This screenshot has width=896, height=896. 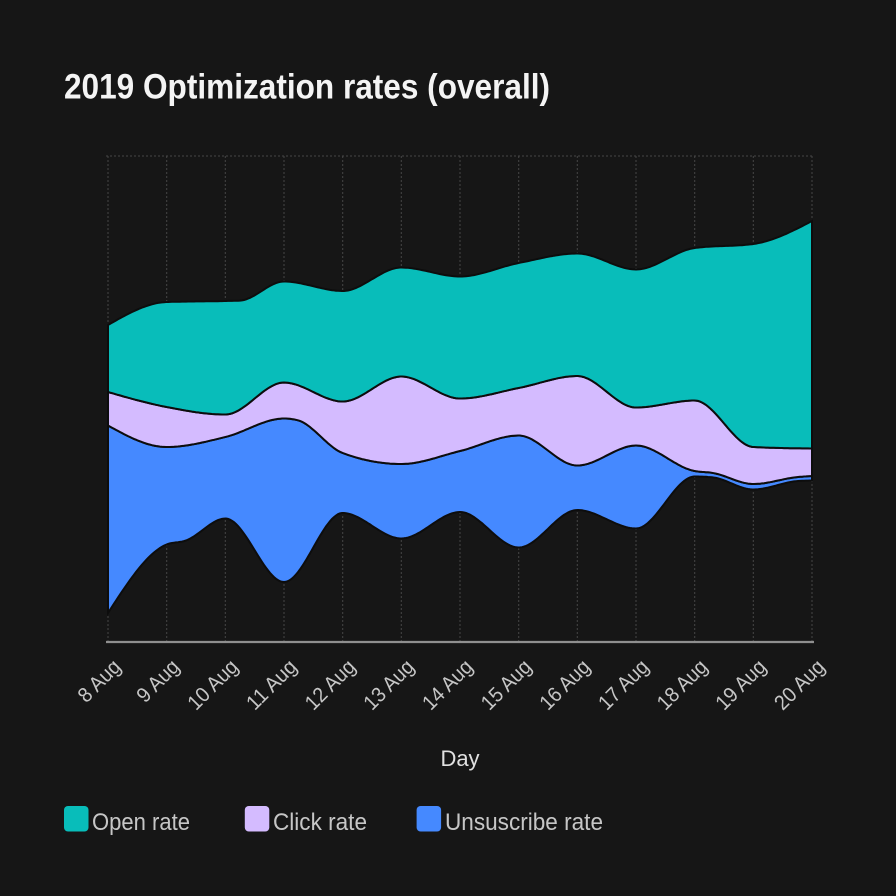 What do you see at coordinates (459, 758) in the screenshot?
I see `svg-text: Day` at bounding box center [459, 758].